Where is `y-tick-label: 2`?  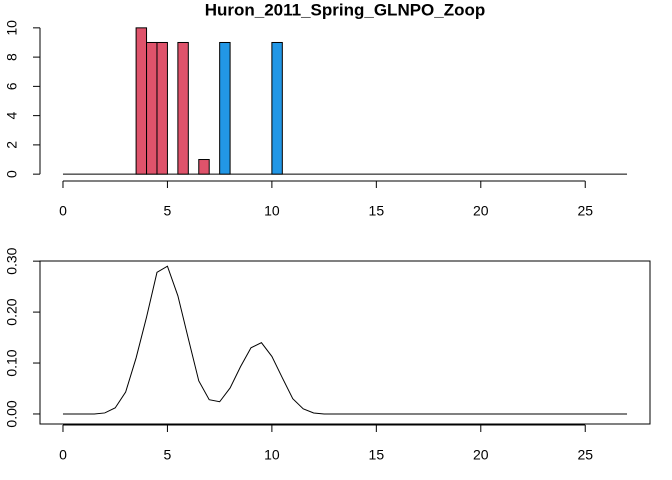
y-tick-label: 2 is located at coordinates (12, 145).